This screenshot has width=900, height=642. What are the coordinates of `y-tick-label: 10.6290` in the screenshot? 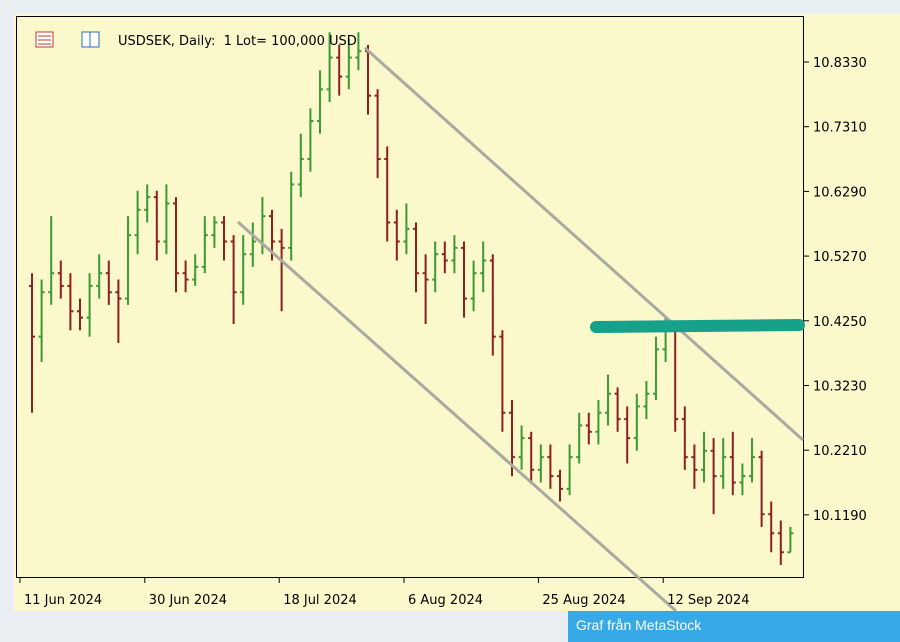 It's located at (840, 192).